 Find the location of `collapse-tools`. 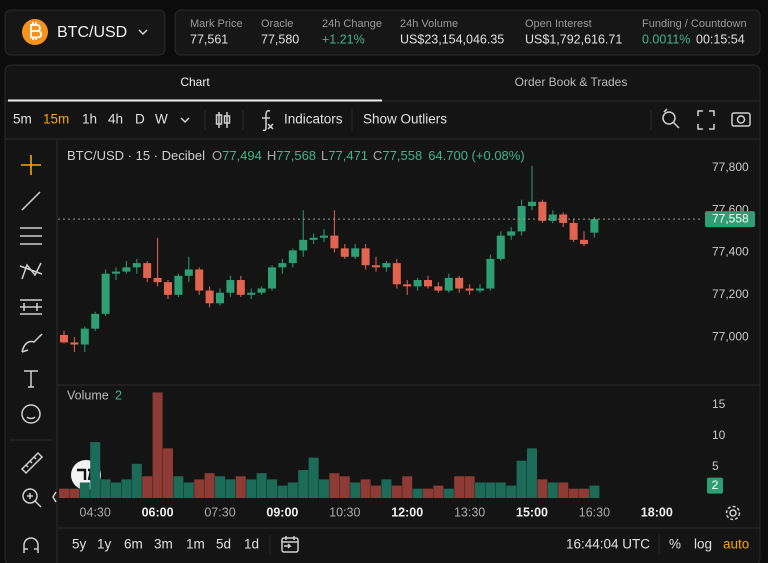

collapse-tools is located at coordinates (54, 497).